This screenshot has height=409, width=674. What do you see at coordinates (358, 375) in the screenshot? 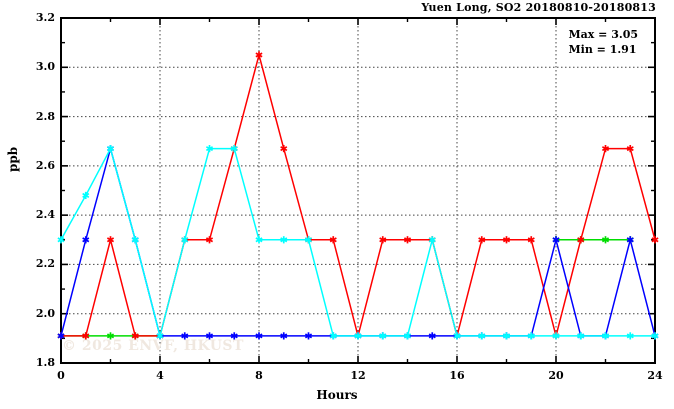
I see `x-tick-label: 12` at bounding box center [358, 375].